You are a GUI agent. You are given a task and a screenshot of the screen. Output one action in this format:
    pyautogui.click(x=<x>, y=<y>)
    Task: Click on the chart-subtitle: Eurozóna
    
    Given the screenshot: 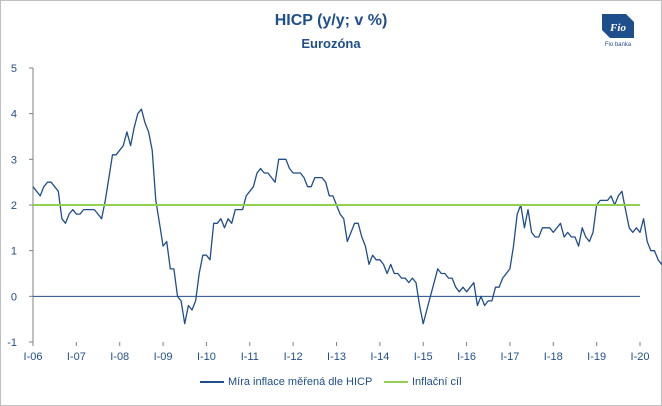 What is the action you would take?
    pyautogui.click(x=331, y=43)
    